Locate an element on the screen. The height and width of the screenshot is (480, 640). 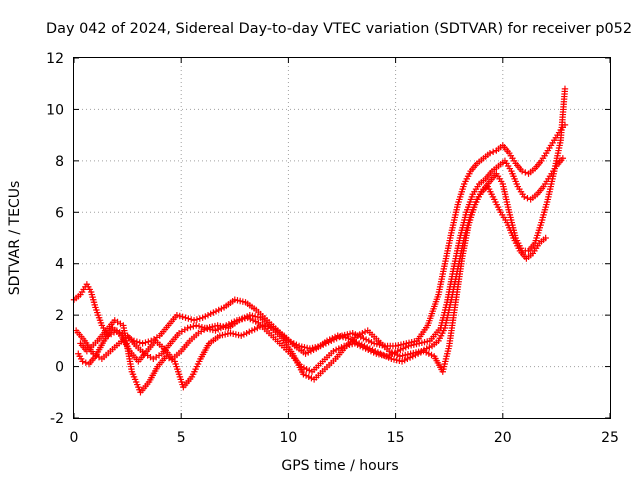
y-tick-label: 6 is located at coordinates (59, 213).